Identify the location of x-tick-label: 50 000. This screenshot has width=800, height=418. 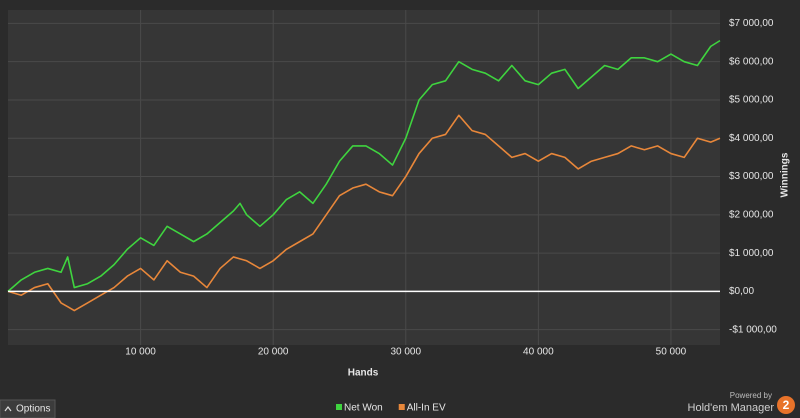
(671, 352).